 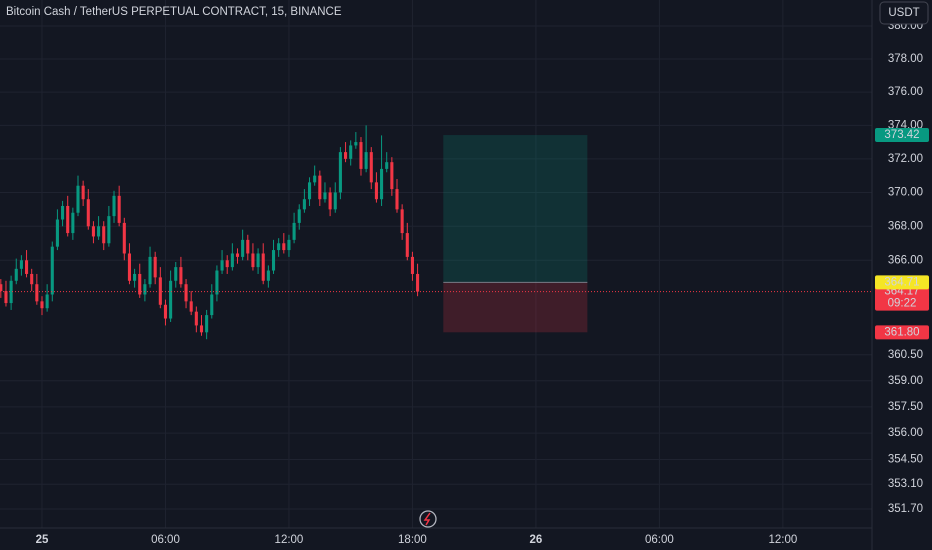 I want to click on stop-price-label-box, so click(x=902, y=332).